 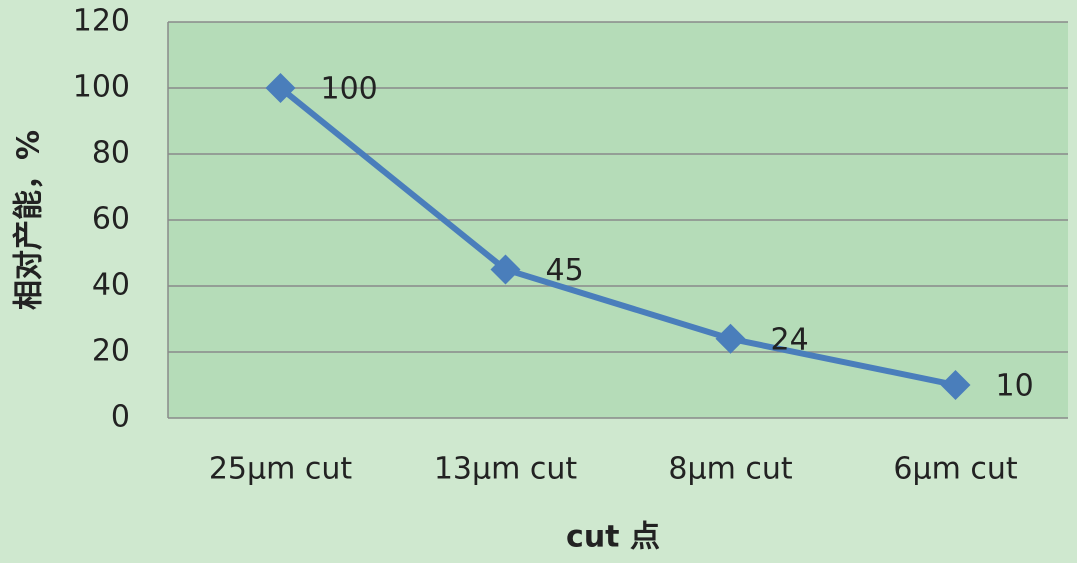 I want to click on data-label: 100, so click(x=349, y=89).